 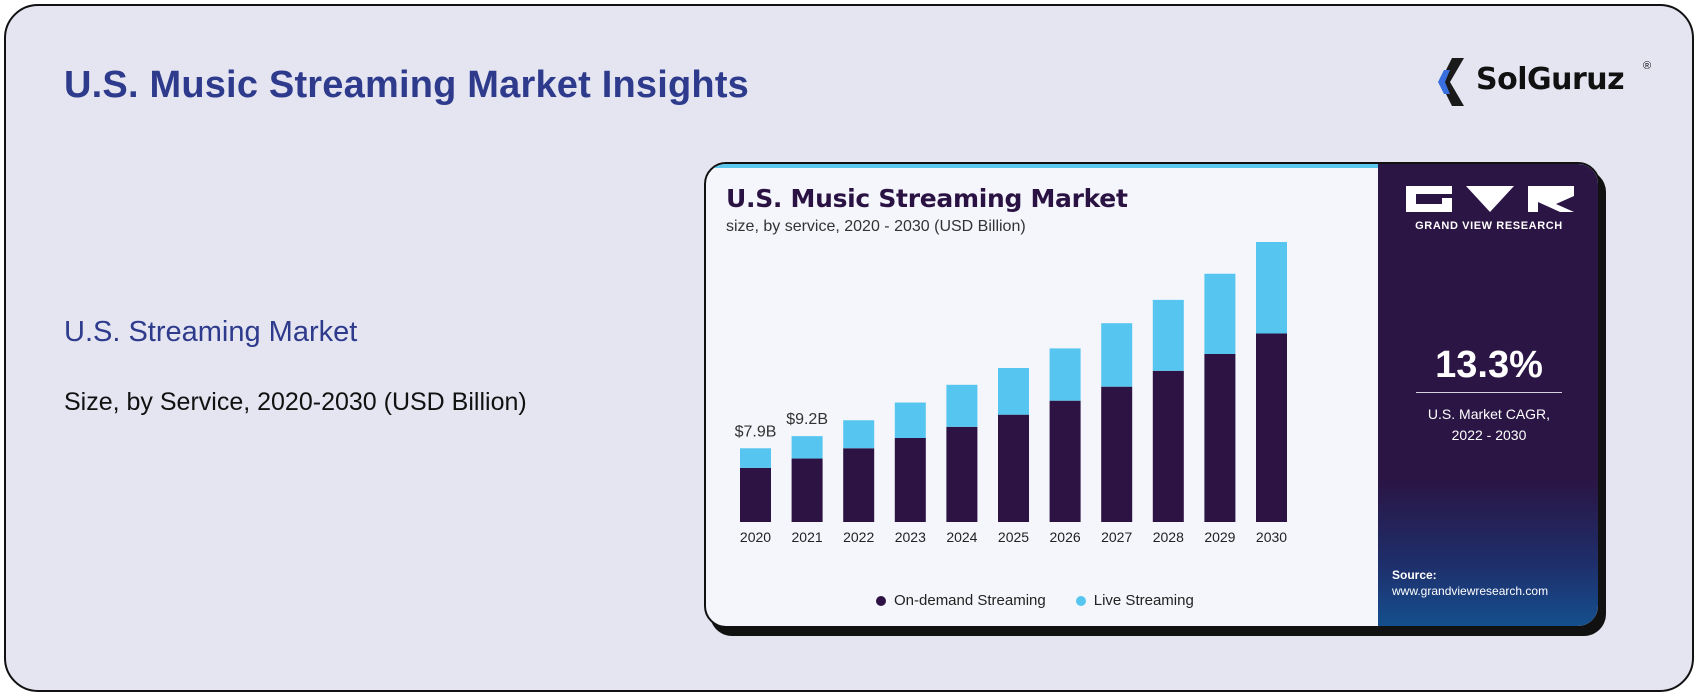 I want to click on solguruz-logo: SolGuruz ®, so click(x=1544, y=82).